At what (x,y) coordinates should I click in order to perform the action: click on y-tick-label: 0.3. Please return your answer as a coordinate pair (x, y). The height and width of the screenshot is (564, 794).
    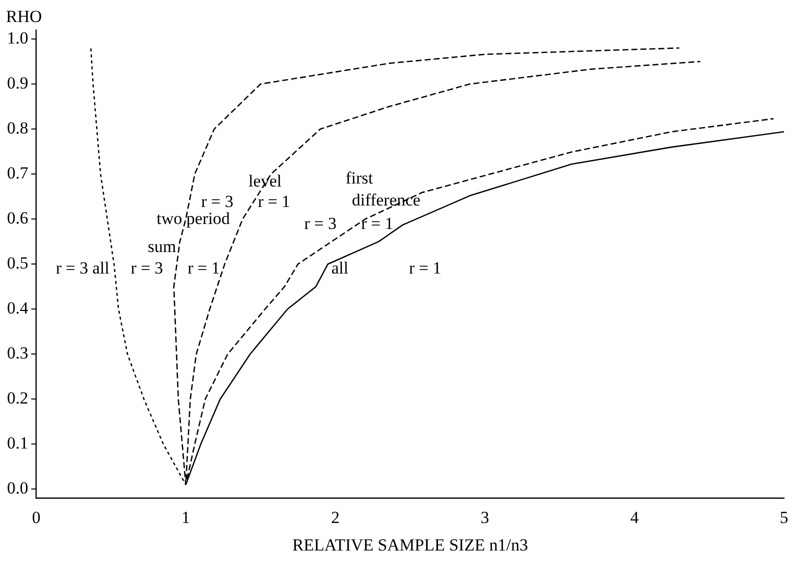
    Looking at the image, I should click on (17, 353).